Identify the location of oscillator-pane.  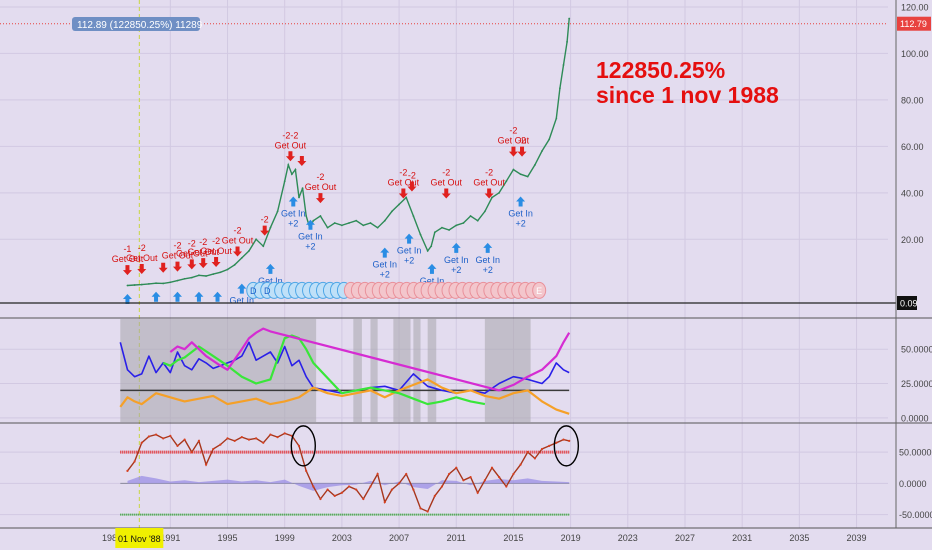
(345, 370).